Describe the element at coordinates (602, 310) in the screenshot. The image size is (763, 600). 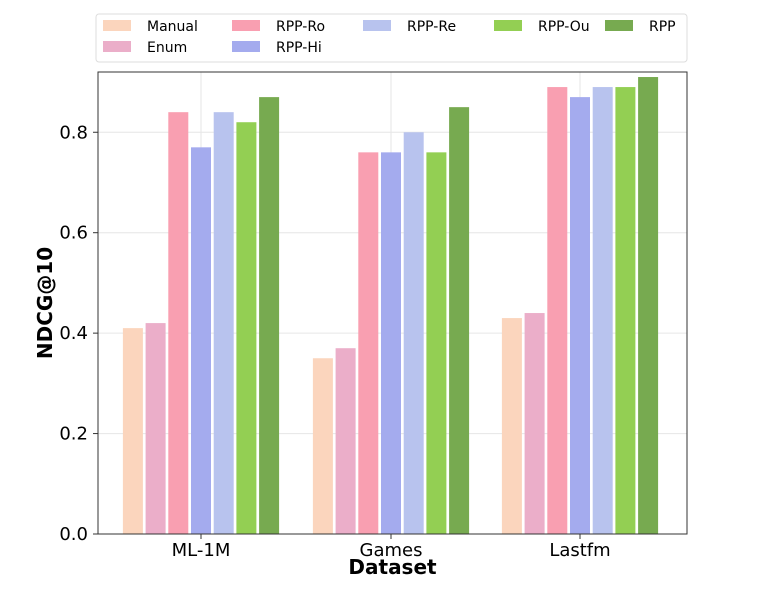
I see `bar-rpp-re-lastfm` at that location.